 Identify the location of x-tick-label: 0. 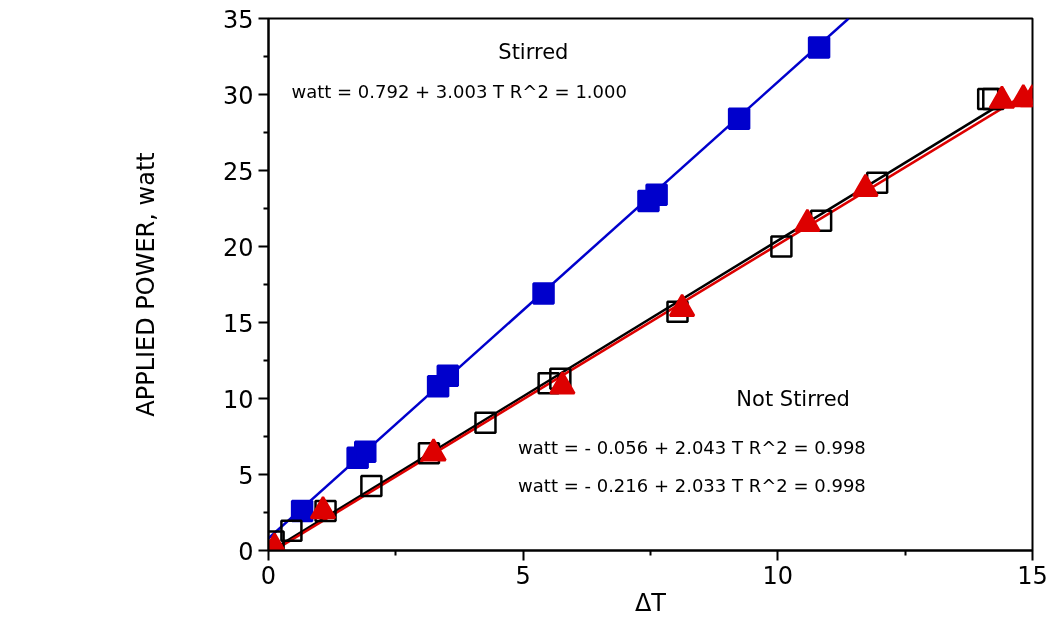
(268, 575).